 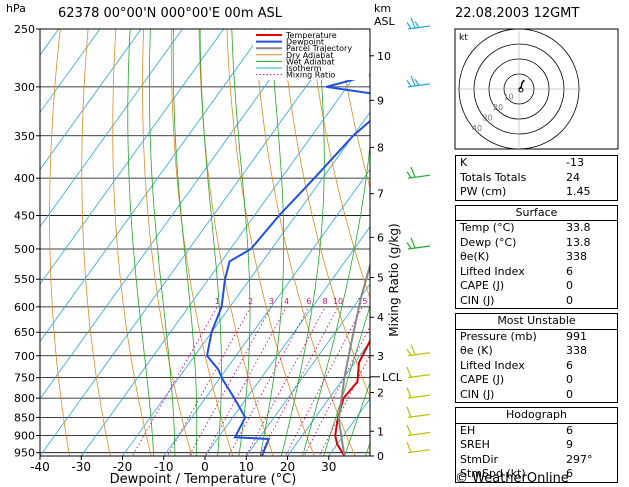 What do you see at coordinates (24, 279) in the screenshot?
I see `pressure-tick-label: 550` at bounding box center [24, 279].